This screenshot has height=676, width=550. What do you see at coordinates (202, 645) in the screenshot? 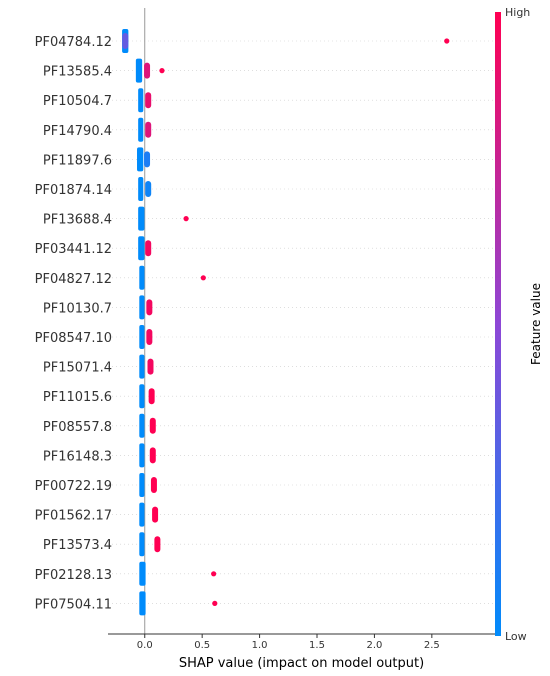
I see `x-tick-label: 0.5` at bounding box center [202, 645].